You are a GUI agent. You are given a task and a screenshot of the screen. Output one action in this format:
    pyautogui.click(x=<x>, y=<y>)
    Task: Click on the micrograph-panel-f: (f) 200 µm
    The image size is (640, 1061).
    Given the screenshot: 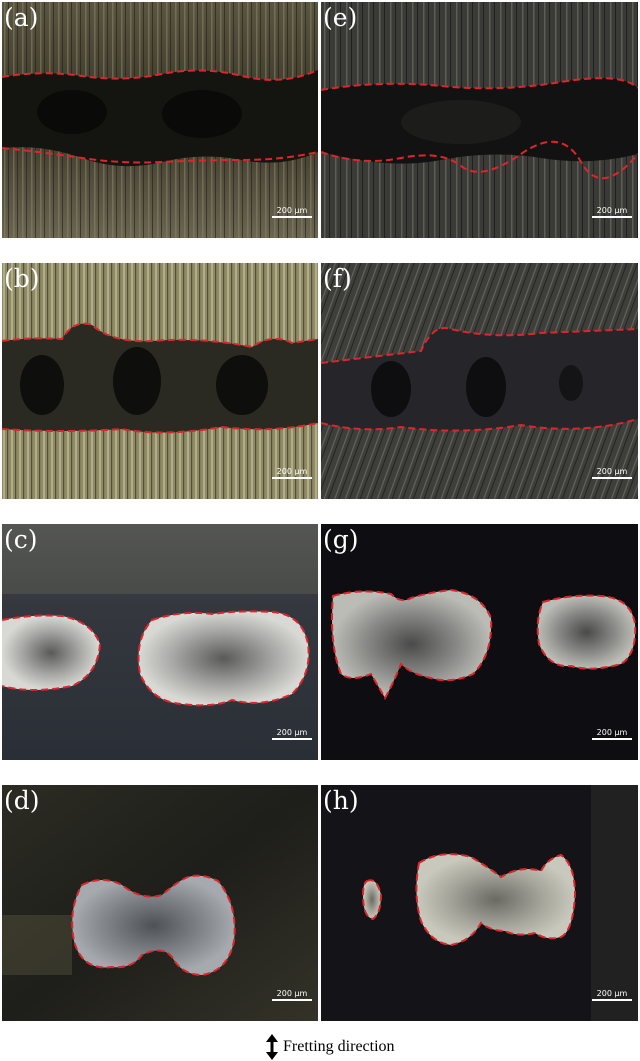 What is the action you would take?
    pyautogui.click(x=479, y=381)
    